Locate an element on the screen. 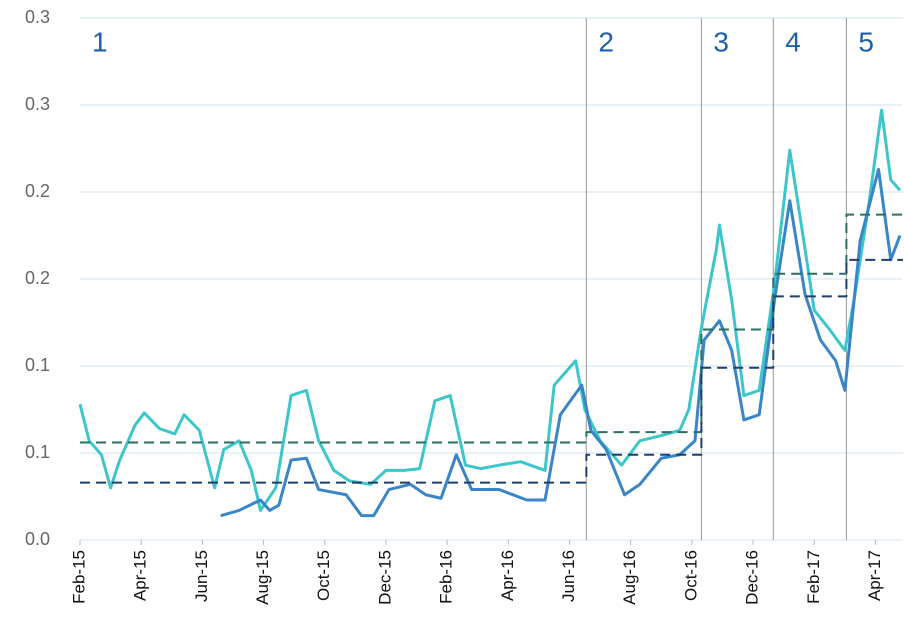  x-tick-label: Feb-16 is located at coordinates (446, 577).